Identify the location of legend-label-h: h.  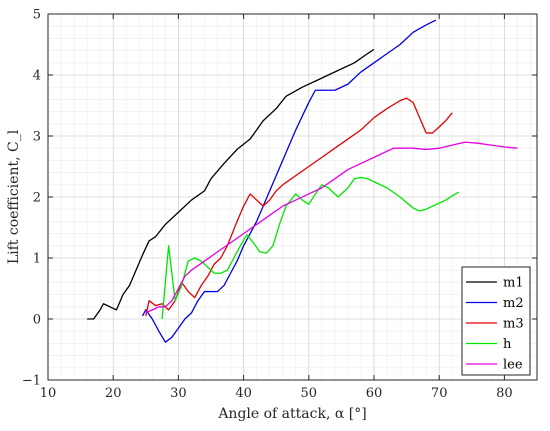
(507, 344).